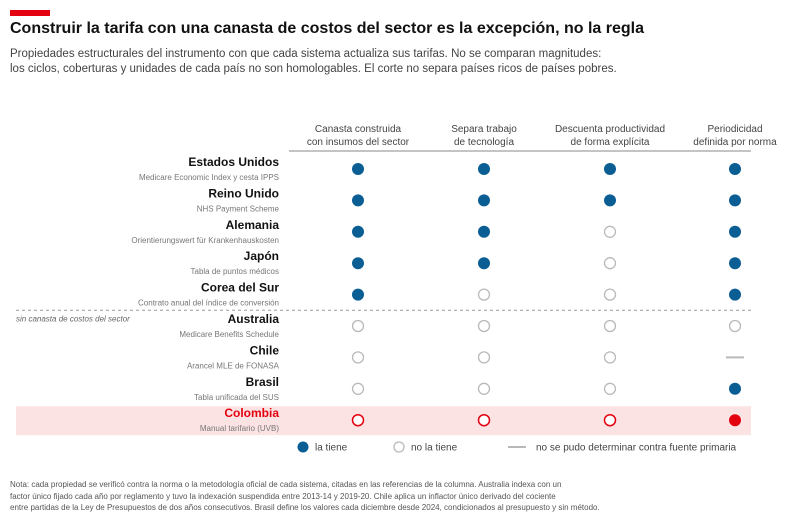 The image size is (795, 522). What do you see at coordinates (383, 421) in the screenshot?
I see `highlight-band-colombia` at bounding box center [383, 421].